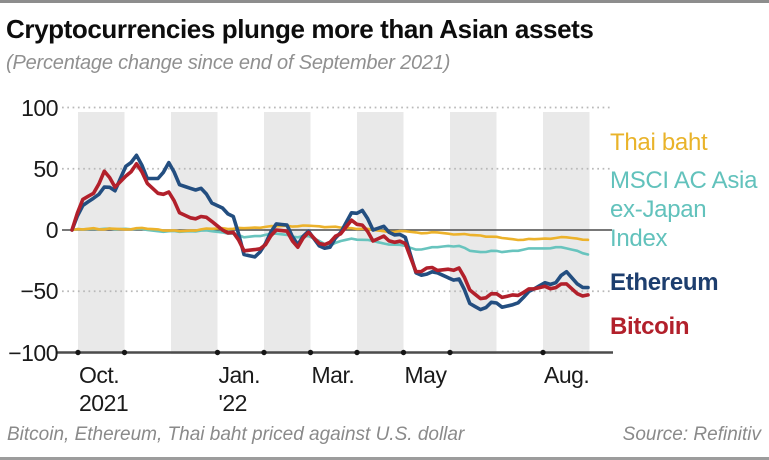 This screenshot has height=460, width=769. What do you see at coordinates (650, 326) in the screenshot?
I see `legend-bitcoin: Bitcoin` at bounding box center [650, 326].